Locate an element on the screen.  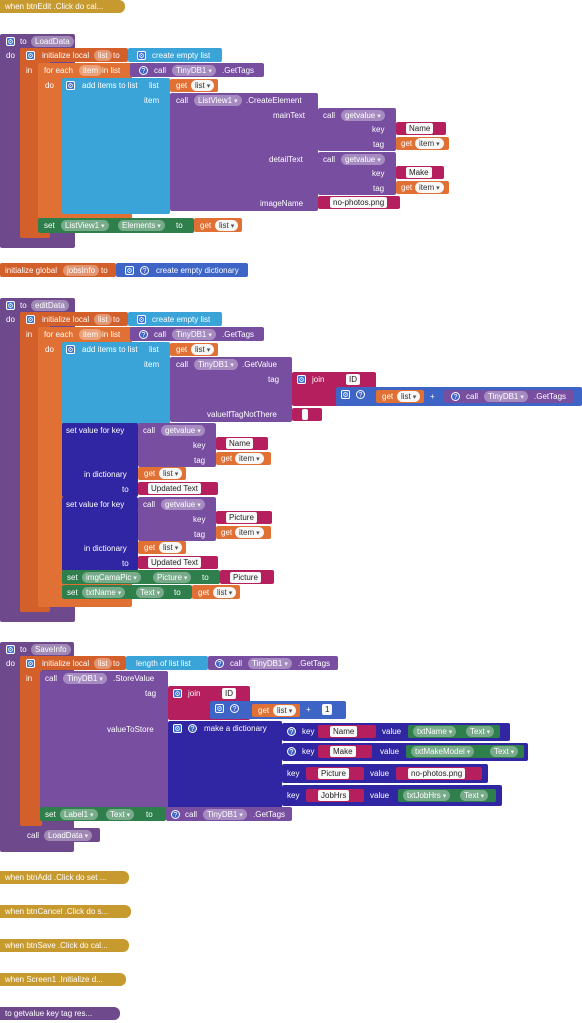
global-name: jobsInfo is located at coordinates (81, 270).